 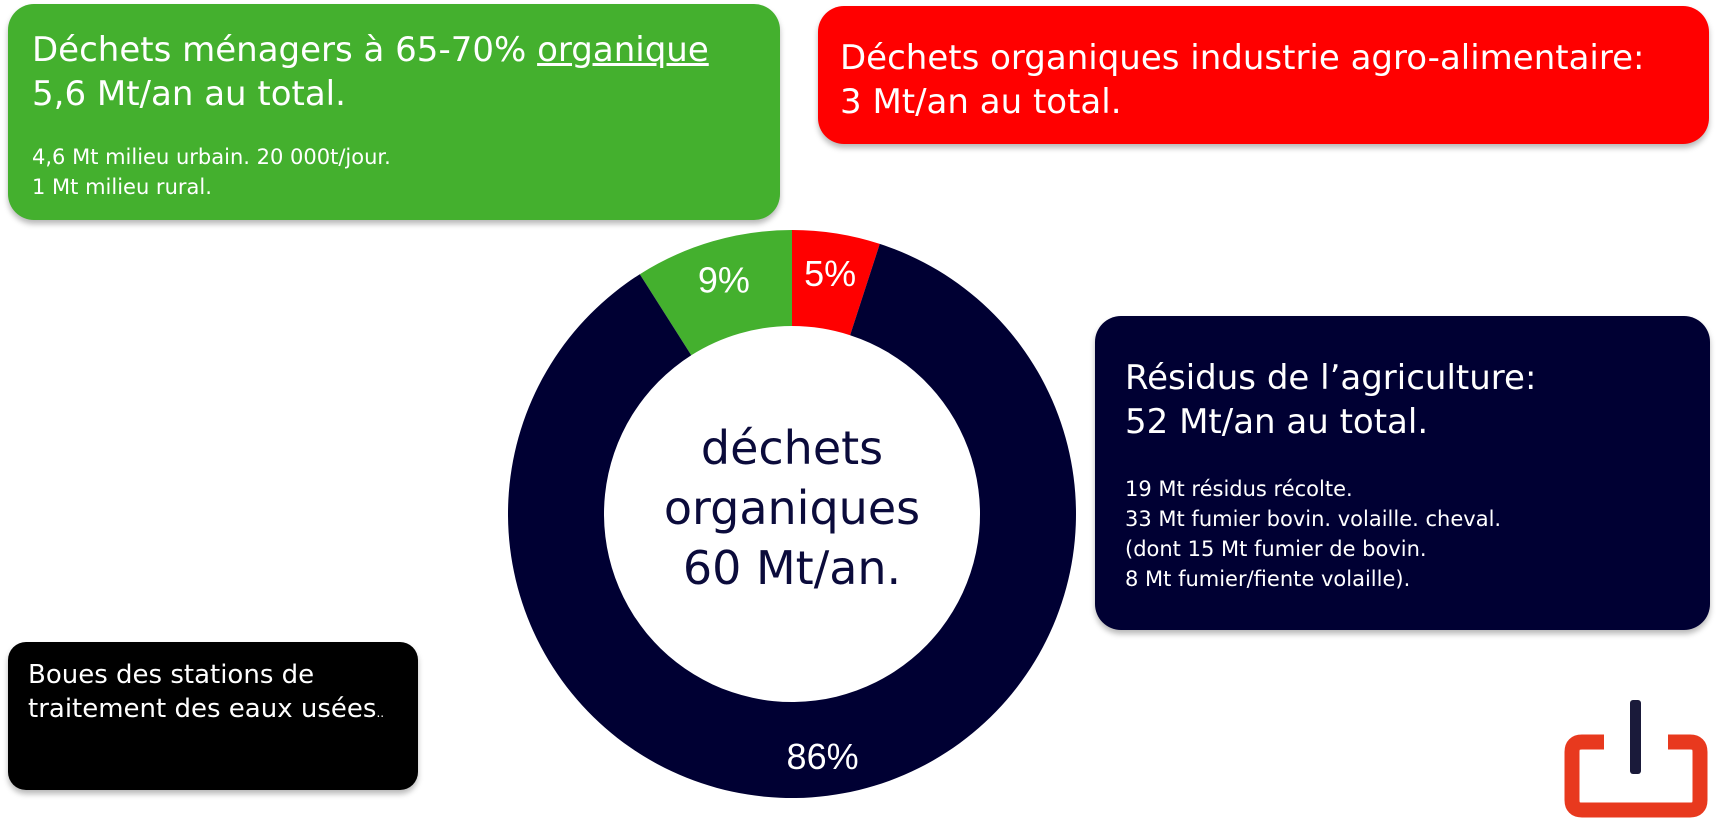 I want to click on power-icon, so click(x=1636, y=759).